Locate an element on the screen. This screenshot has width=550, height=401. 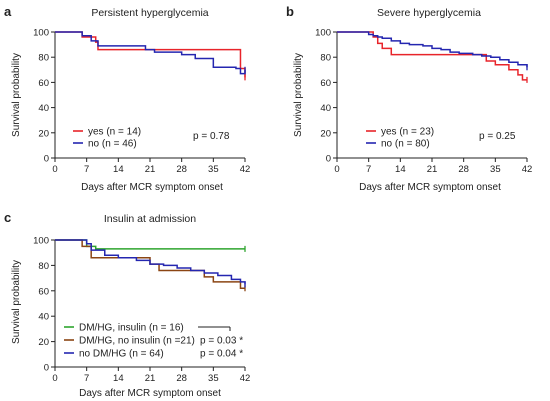
xlabel-a: Days after MCR symptom onset is located at coordinates (152, 187).